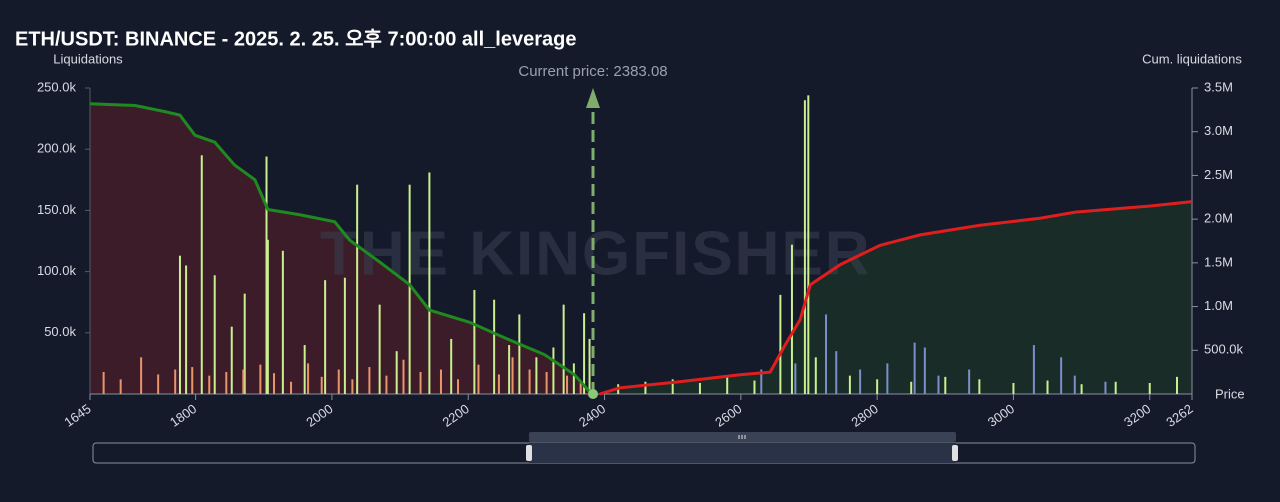  What do you see at coordinates (742, 453) in the screenshot?
I see `navigator-window` at bounding box center [742, 453].